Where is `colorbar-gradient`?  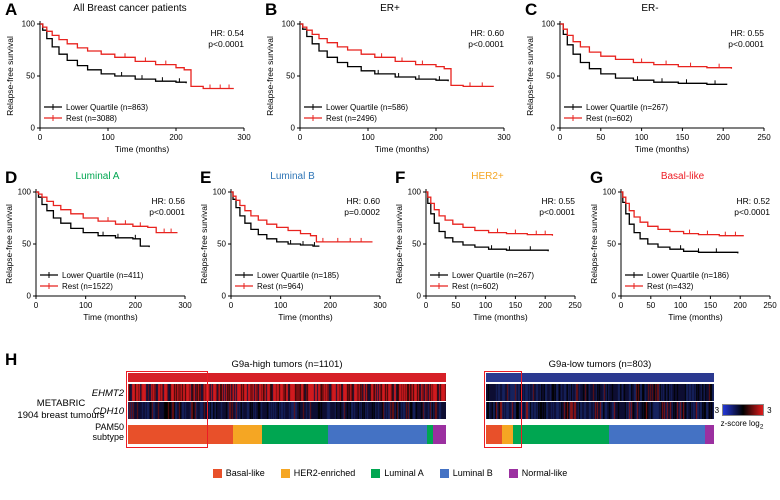 colorbar-gradient is located at coordinates (743, 410).